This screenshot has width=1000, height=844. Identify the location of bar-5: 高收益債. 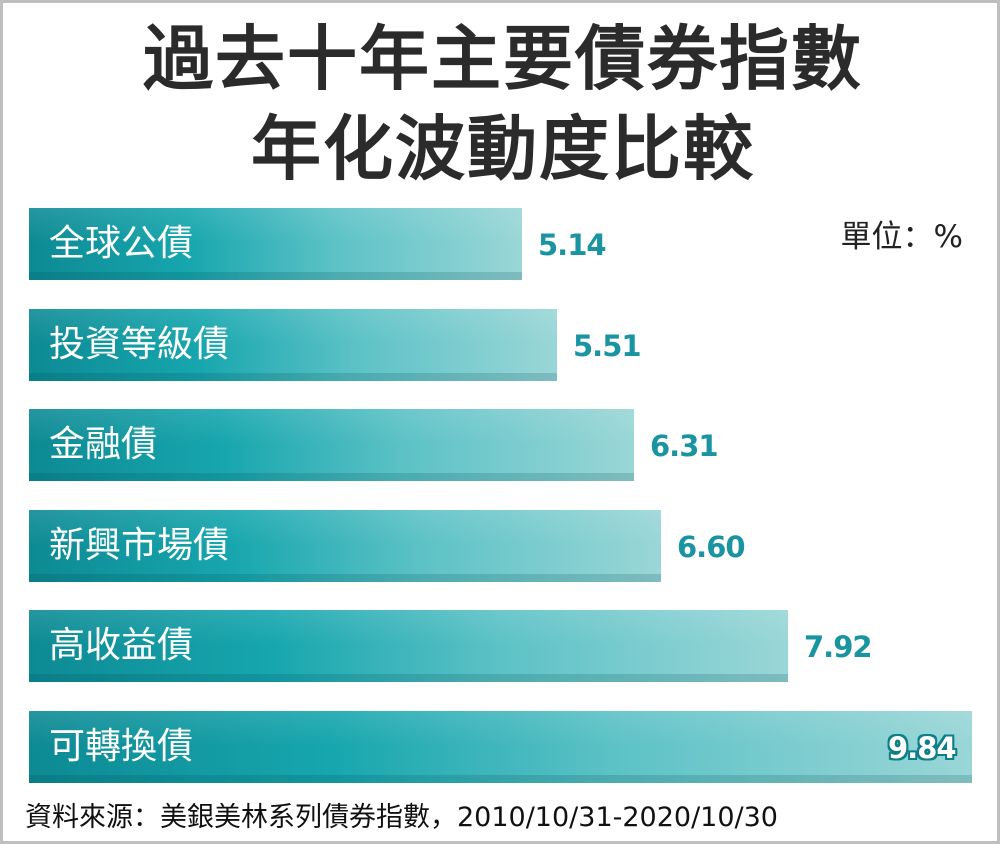
(408, 646).